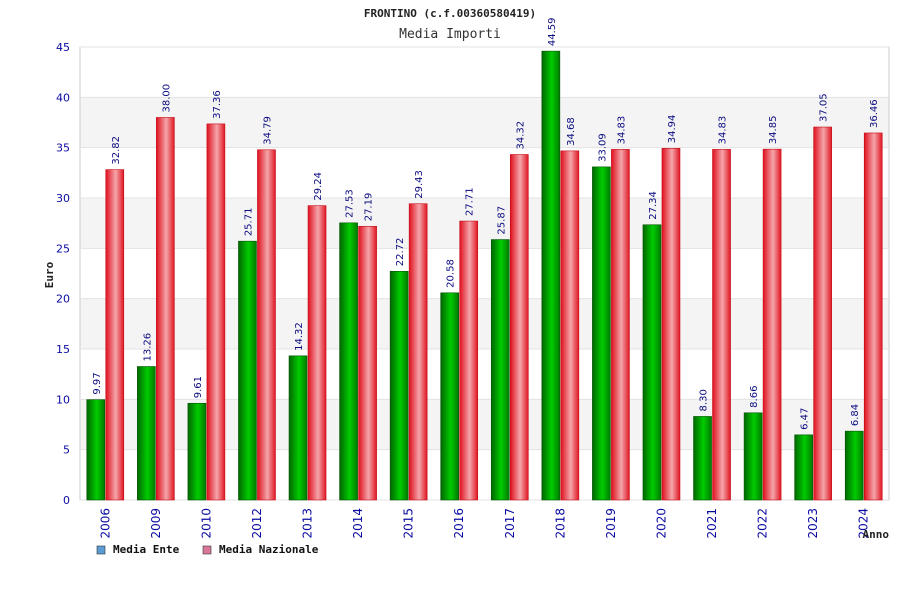 The width and height of the screenshot is (900, 600). Describe the element at coordinates (63, 47) in the screenshot. I see `y-tick-label: 45` at that location.